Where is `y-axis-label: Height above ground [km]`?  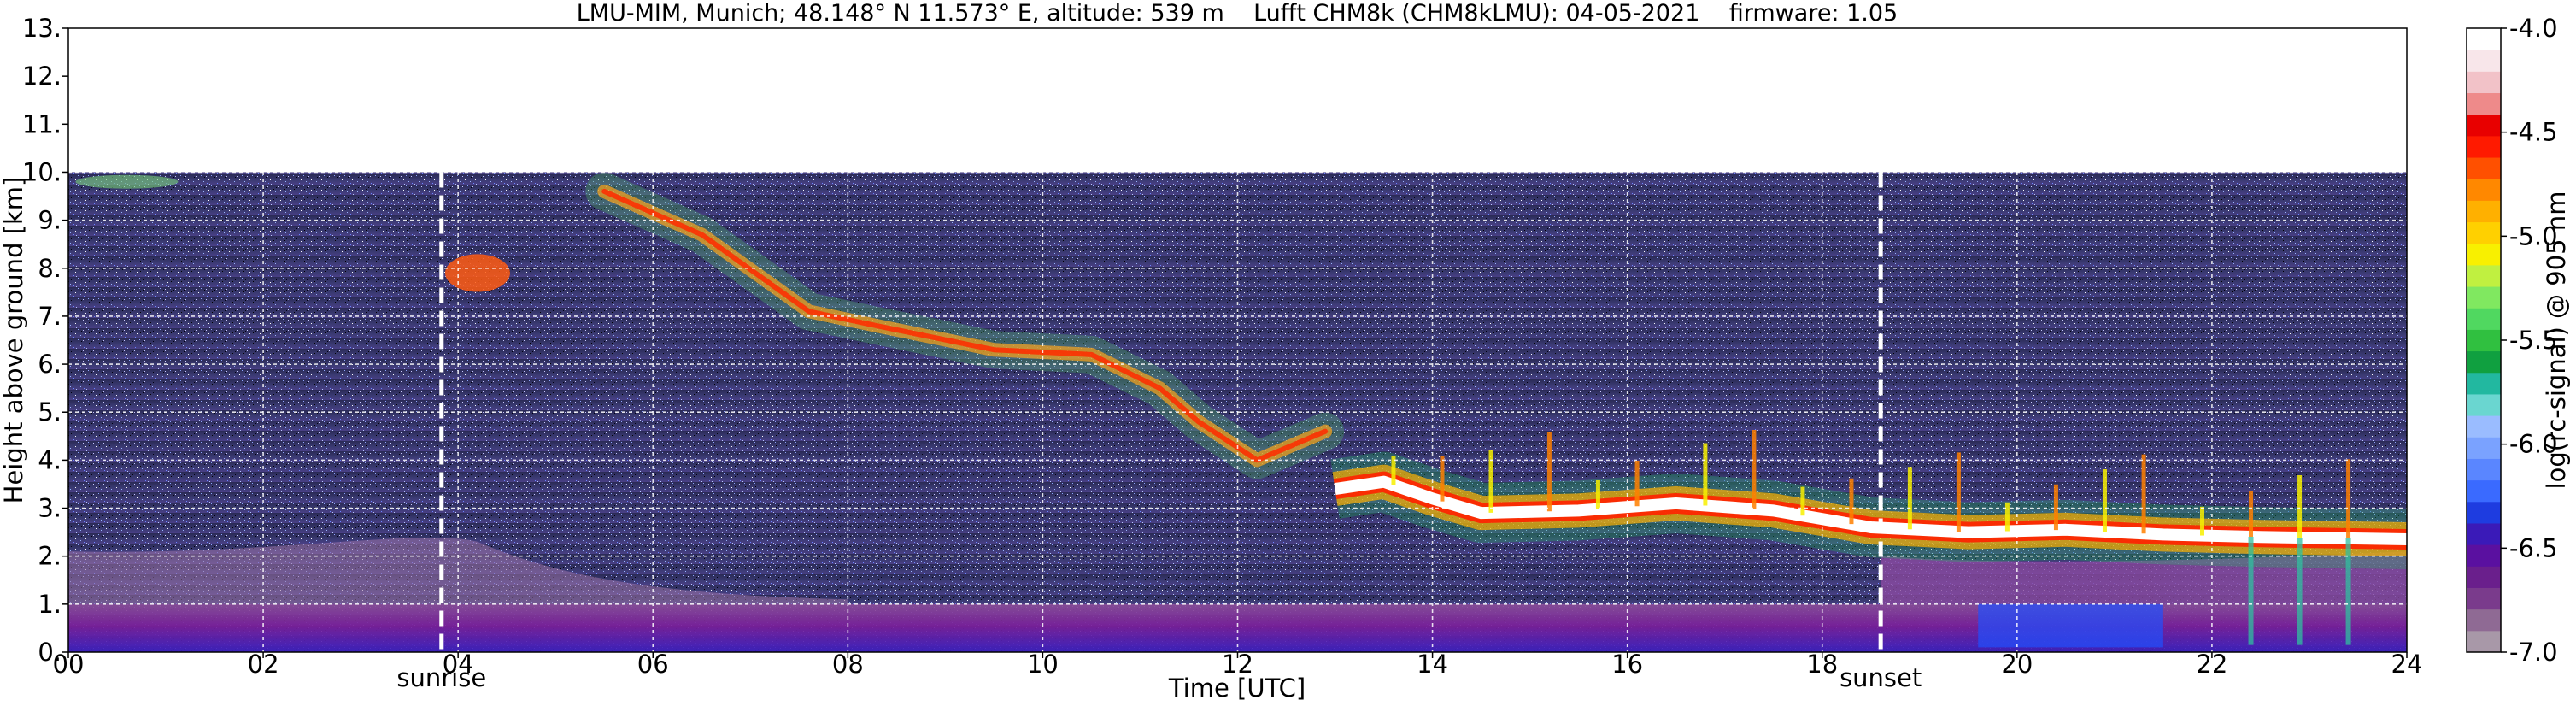
y-axis-label: Height above ground [km] is located at coordinates (14, 340).